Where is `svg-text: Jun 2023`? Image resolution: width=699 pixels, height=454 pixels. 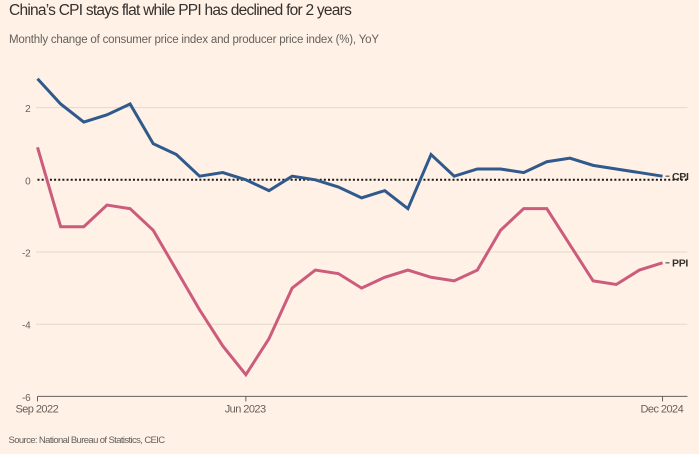 svg-text: Jun 2023 is located at coordinates (245, 409).